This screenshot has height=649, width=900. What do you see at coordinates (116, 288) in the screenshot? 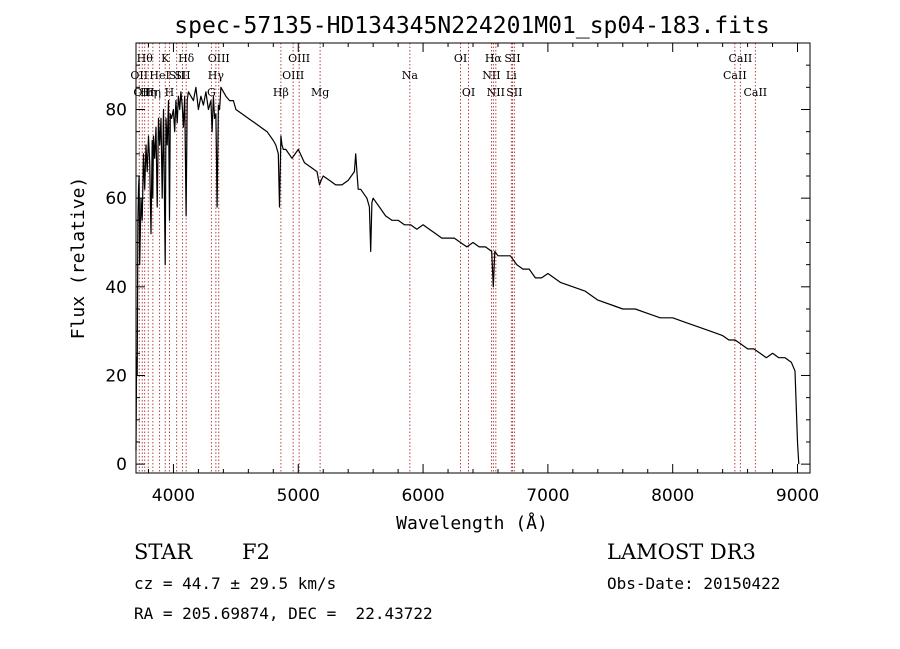
I see `y-tick-label: 40` at bounding box center [116, 288].